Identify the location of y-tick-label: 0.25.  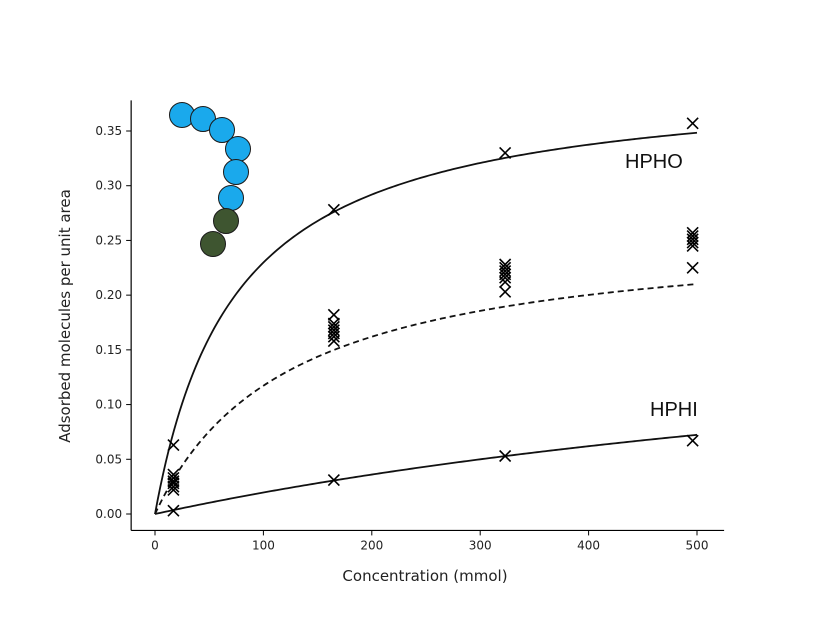
(108, 240).